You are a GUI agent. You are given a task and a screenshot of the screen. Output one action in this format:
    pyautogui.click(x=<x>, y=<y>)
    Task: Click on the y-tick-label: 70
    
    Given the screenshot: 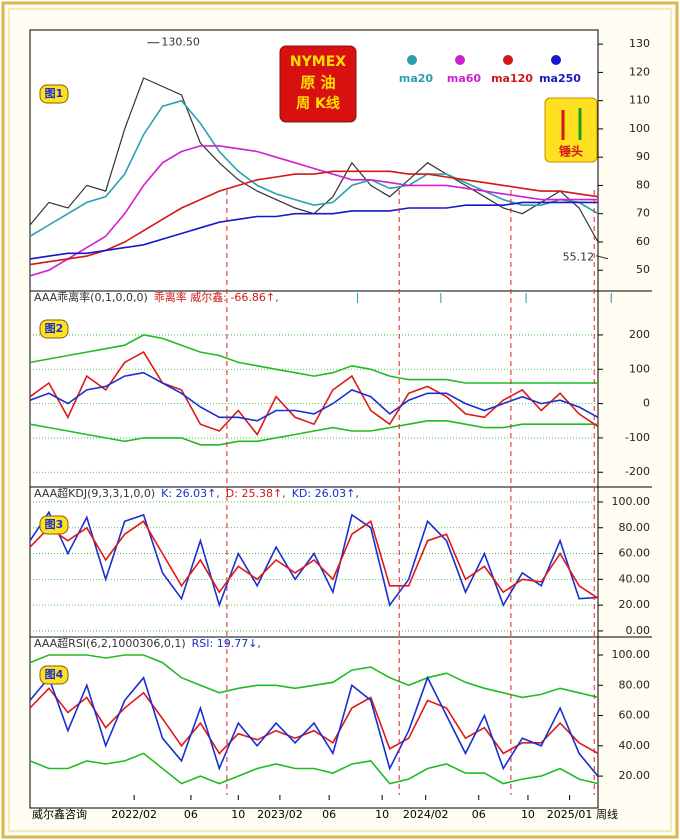 What is the action you would take?
    pyautogui.click(x=643, y=213)
    